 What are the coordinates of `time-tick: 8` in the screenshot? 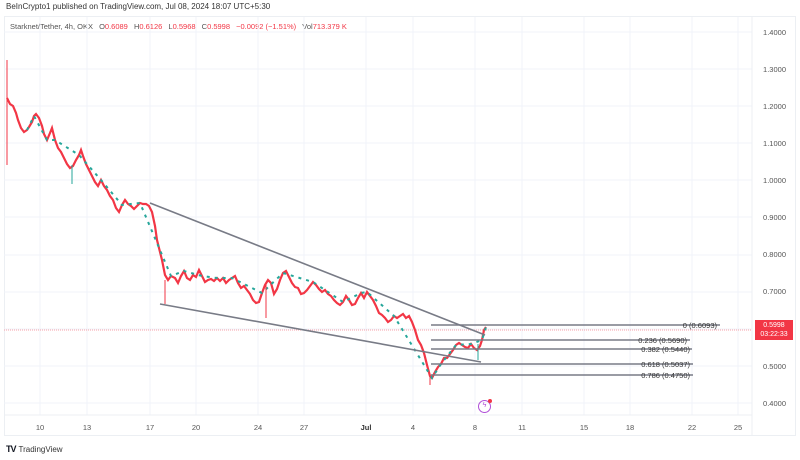 It's located at (475, 427).